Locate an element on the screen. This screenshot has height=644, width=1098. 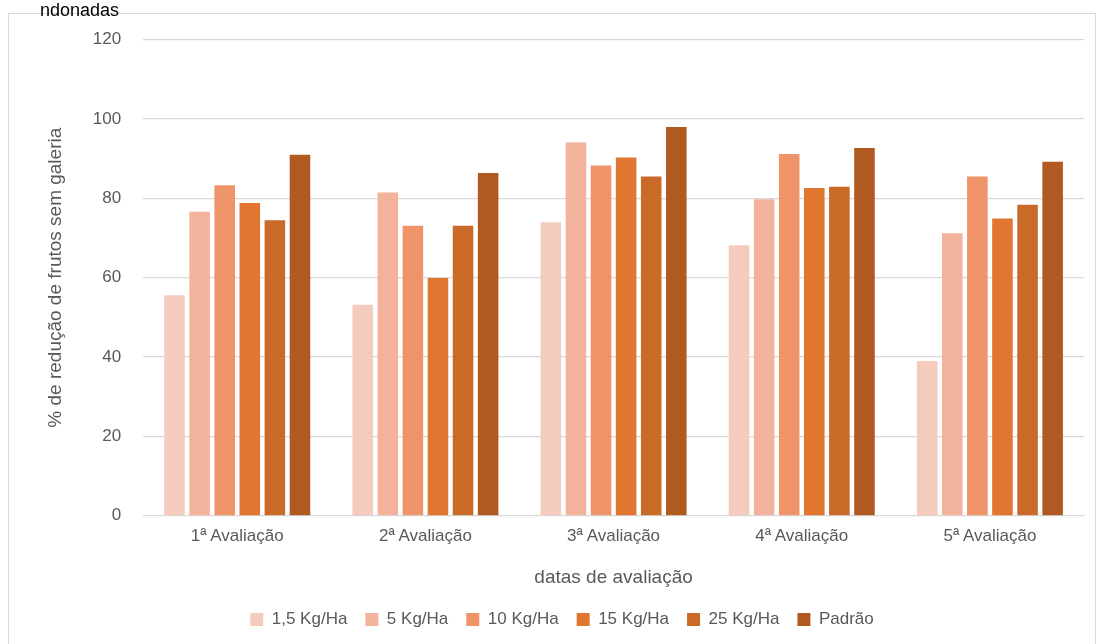
y-tick-label: 120 is located at coordinates (107, 39).